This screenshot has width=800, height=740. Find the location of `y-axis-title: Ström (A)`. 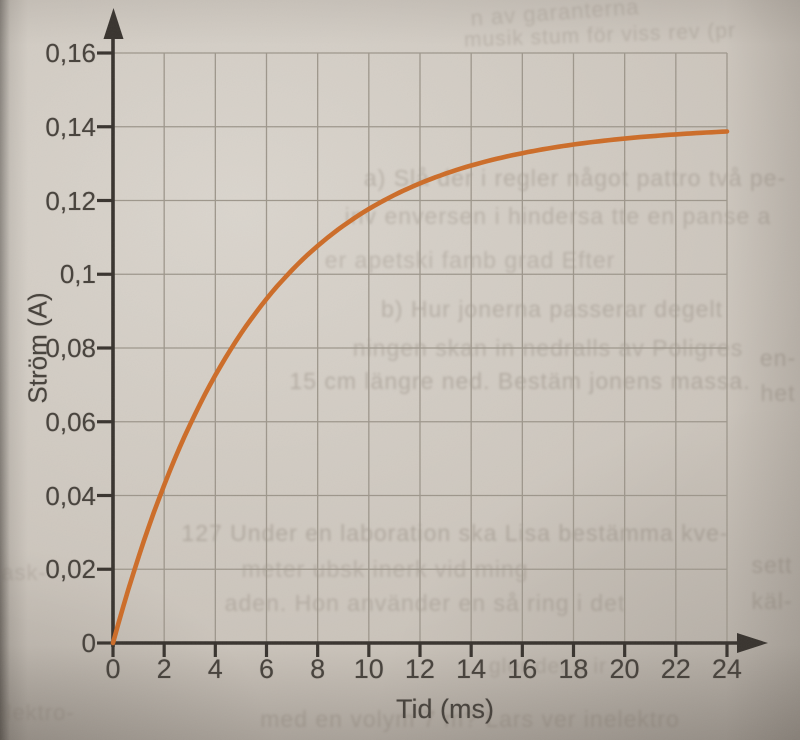

y-axis-title: Ström (A) is located at coordinates (37, 348).